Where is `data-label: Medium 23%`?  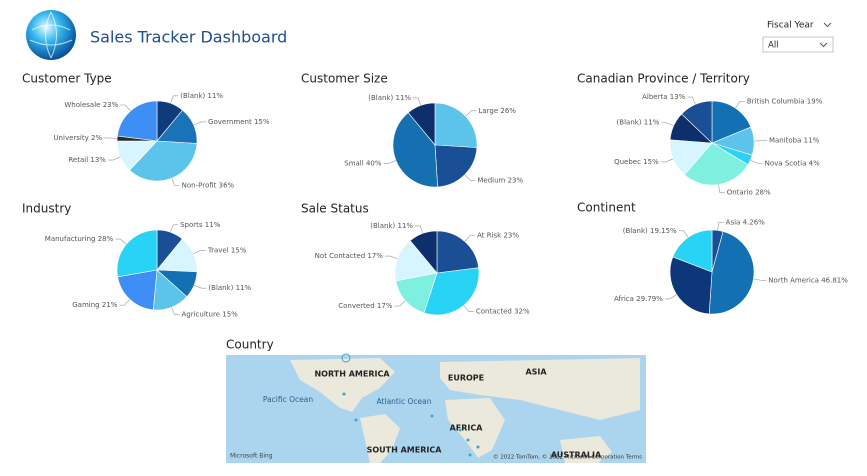 data-label: Medium 23% is located at coordinates (500, 180).